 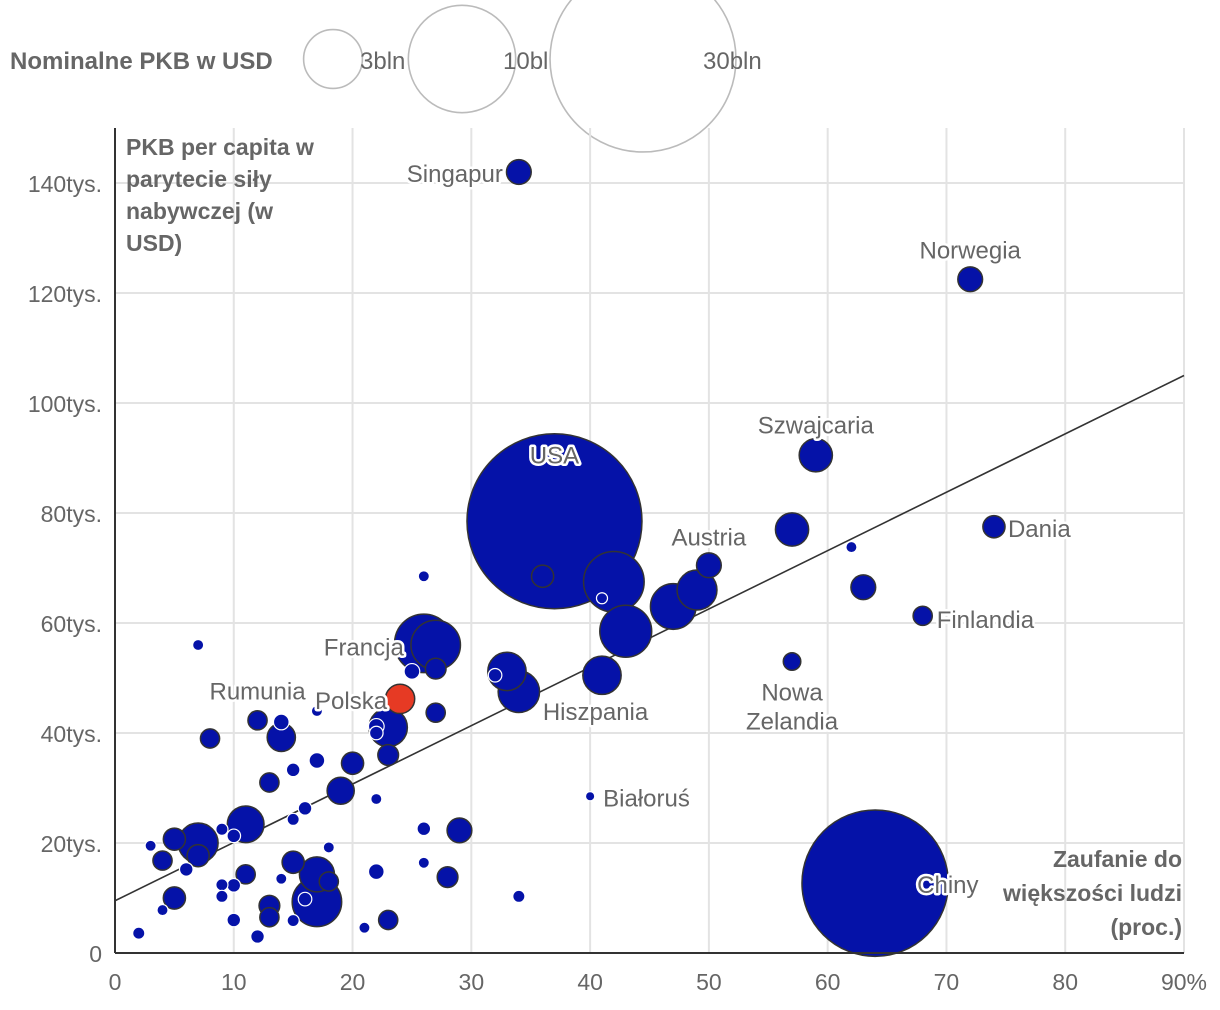 What do you see at coordinates (816, 425) in the screenshot?
I see `label-szwajcaria: Szwajcaria` at bounding box center [816, 425].